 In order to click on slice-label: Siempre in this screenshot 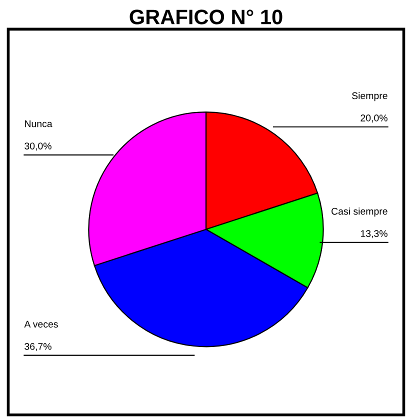, I will do `click(370, 97)`.